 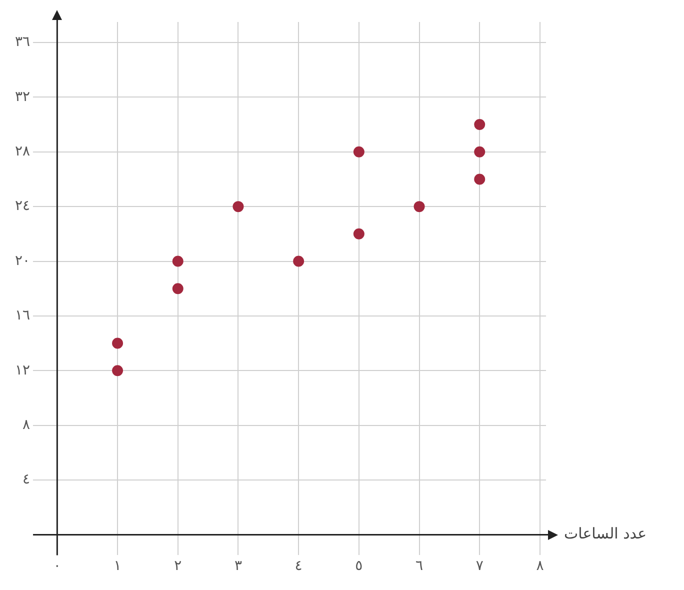 I want to click on x-tick-label: ٤, so click(x=298, y=566).